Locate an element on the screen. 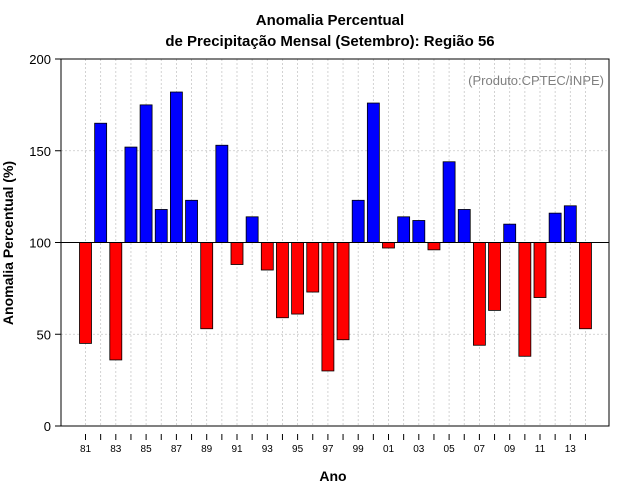 This screenshot has width=640, height=500. x-tick-label: 97 is located at coordinates (328, 449).